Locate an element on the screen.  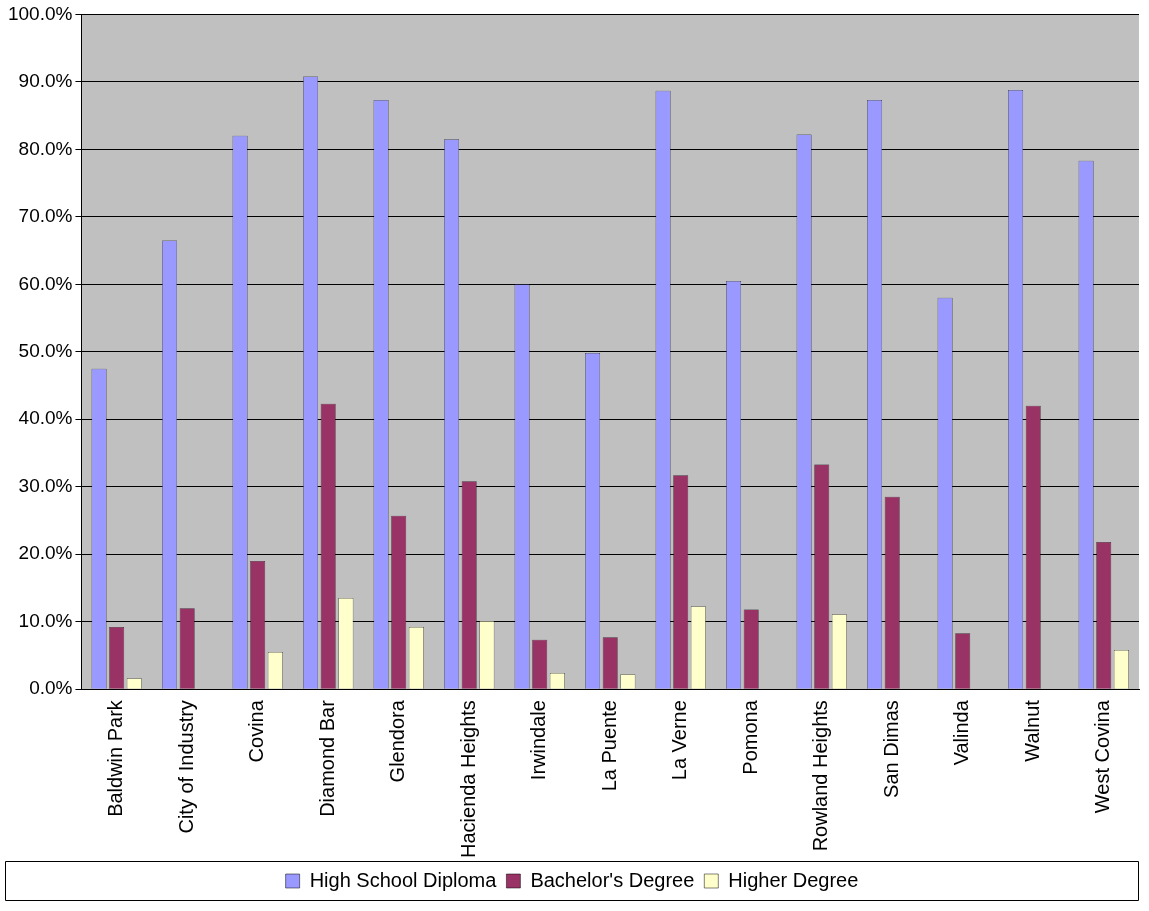
y-tick-label: 50.0% is located at coordinates (45, 350).